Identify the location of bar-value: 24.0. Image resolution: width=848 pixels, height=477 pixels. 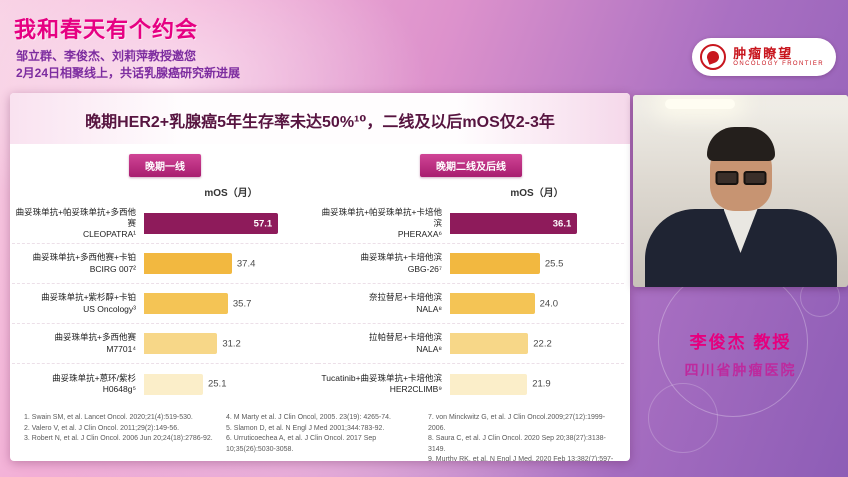
(549, 303).